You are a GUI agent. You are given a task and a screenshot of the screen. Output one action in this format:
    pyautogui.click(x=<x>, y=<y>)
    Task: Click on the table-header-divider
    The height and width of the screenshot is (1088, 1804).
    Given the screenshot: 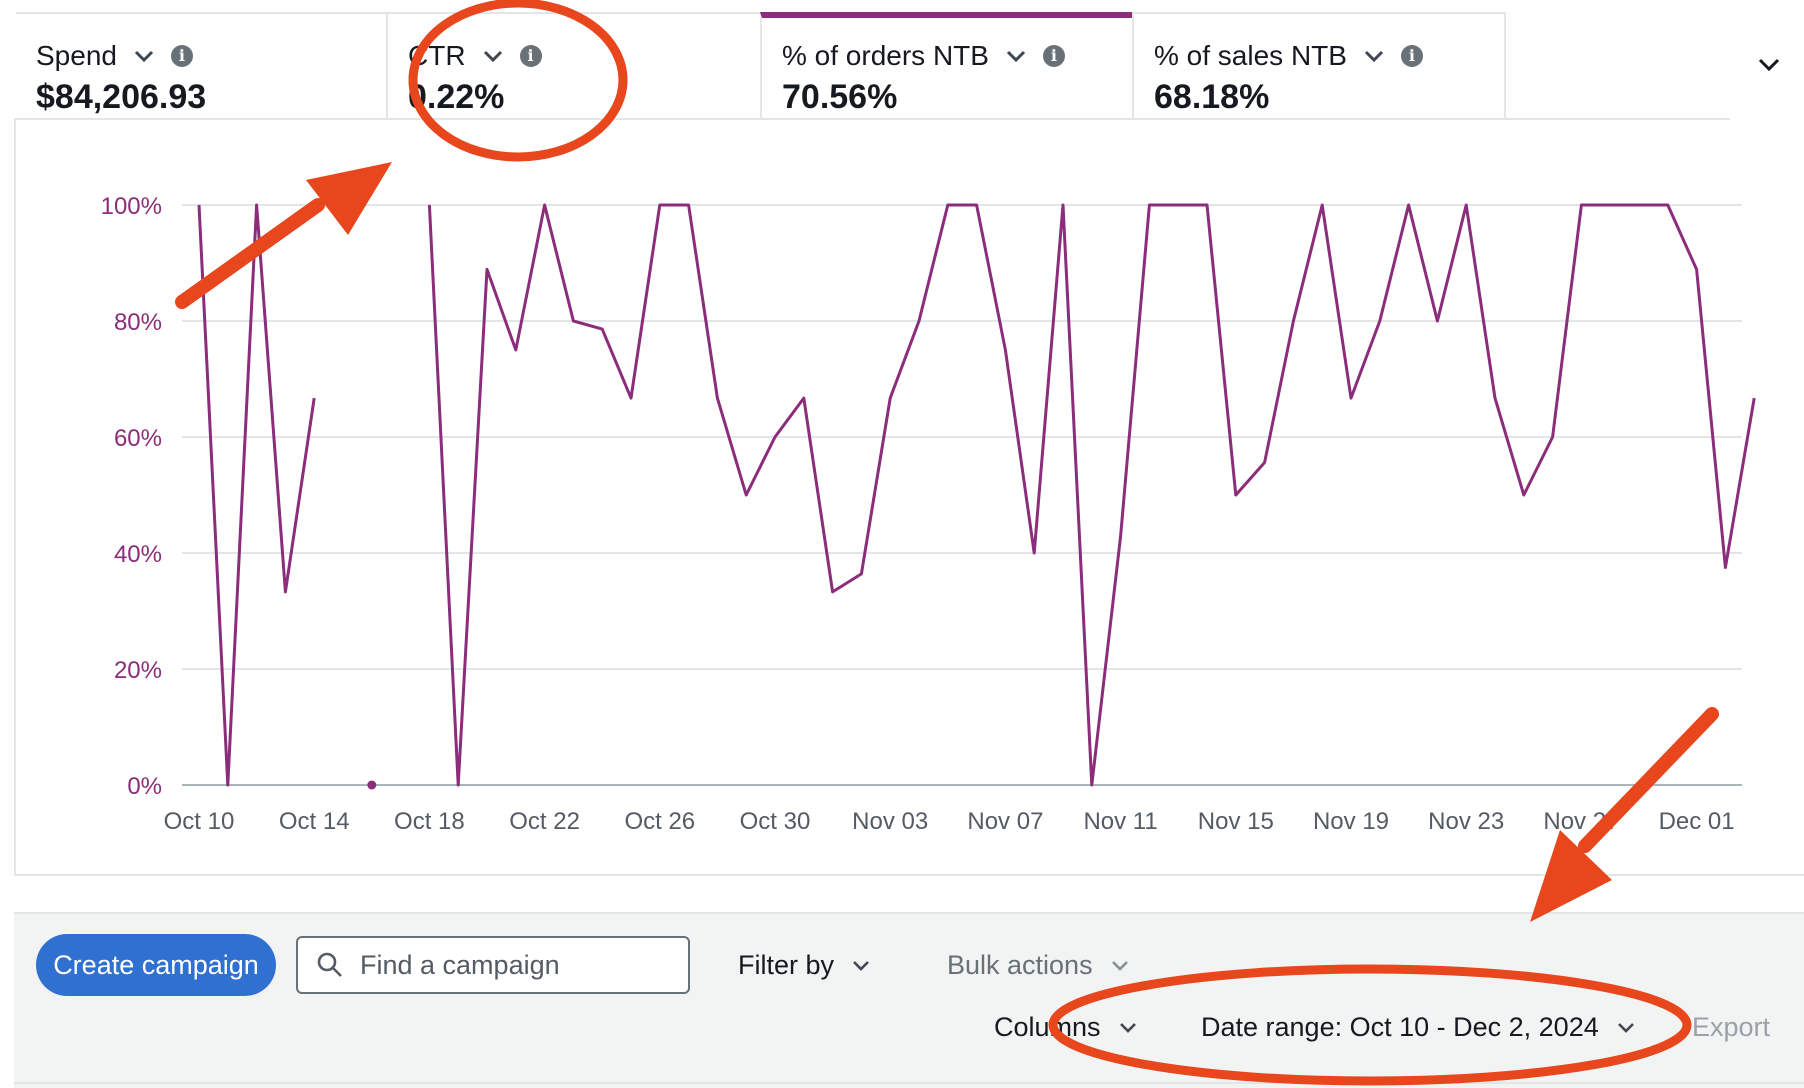 What is the action you would take?
    pyautogui.click(x=909, y=1083)
    